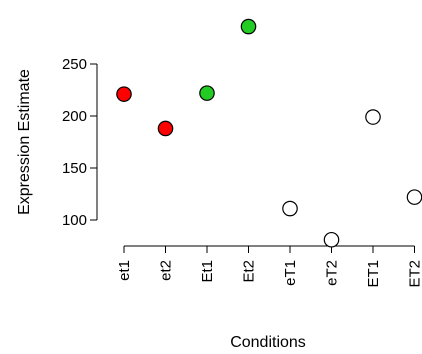  I want to click on data-point-eT1, so click(290, 208).